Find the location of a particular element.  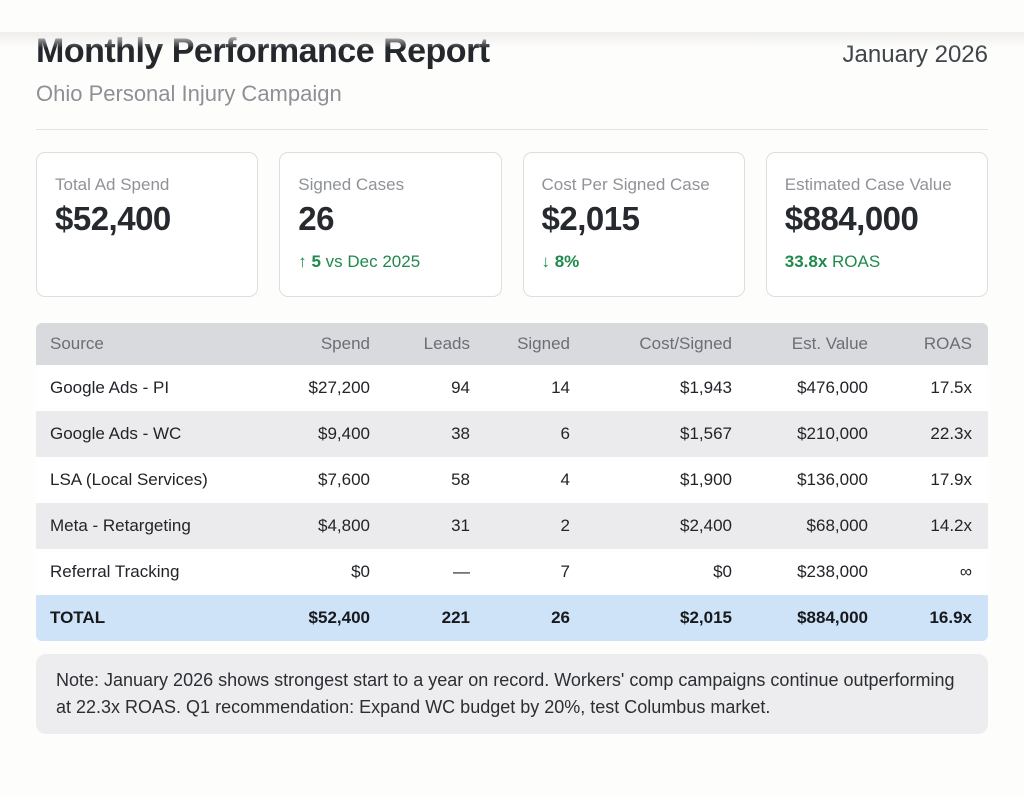

value-cell: 2 is located at coordinates (536, 526).